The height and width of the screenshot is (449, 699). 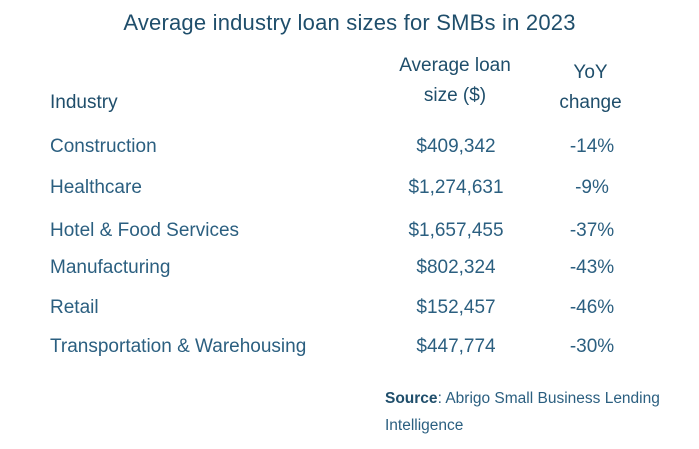 I want to click on cell-industry: Healthcare, so click(x=96, y=187).